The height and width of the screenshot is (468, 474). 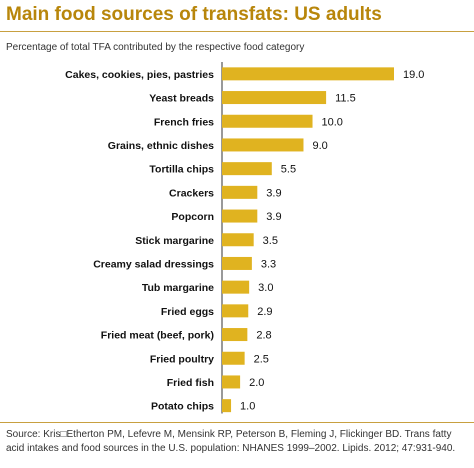 What do you see at coordinates (319, 146) in the screenshot?
I see `value-label: 9.0` at bounding box center [319, 146].